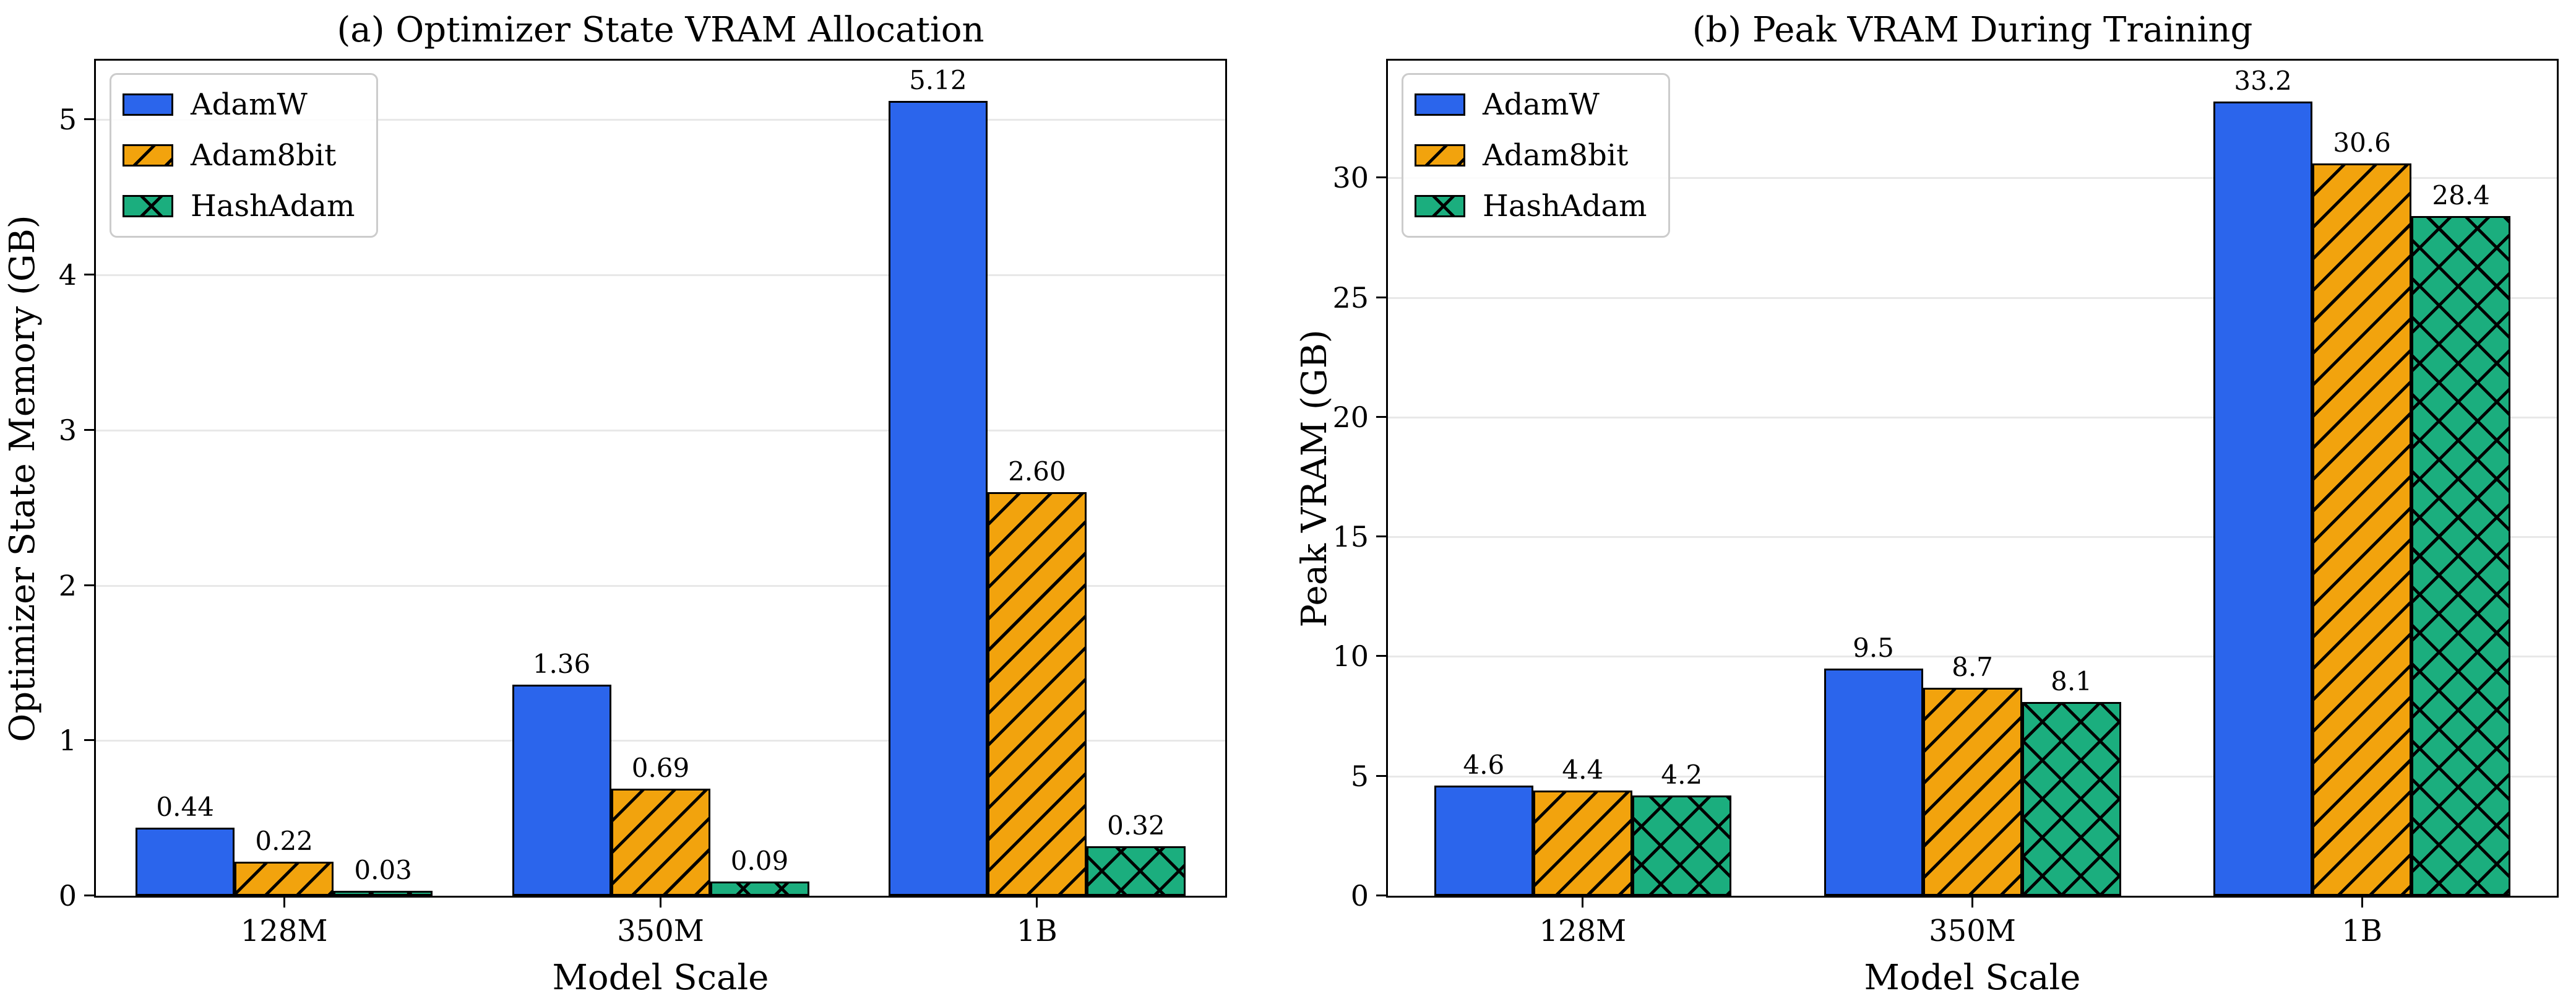 The height and width of the screenshot is (1001, 2576). I want to click on y-tick-label: 15, so click(1350, 537).